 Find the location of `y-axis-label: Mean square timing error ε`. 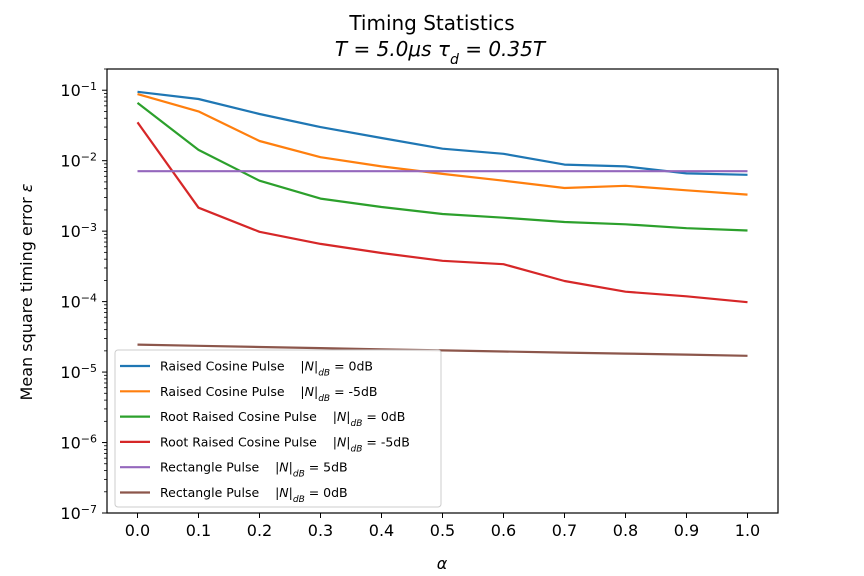

y-axis-label: Mean square timing error ε is located at coordinates (26, 291).